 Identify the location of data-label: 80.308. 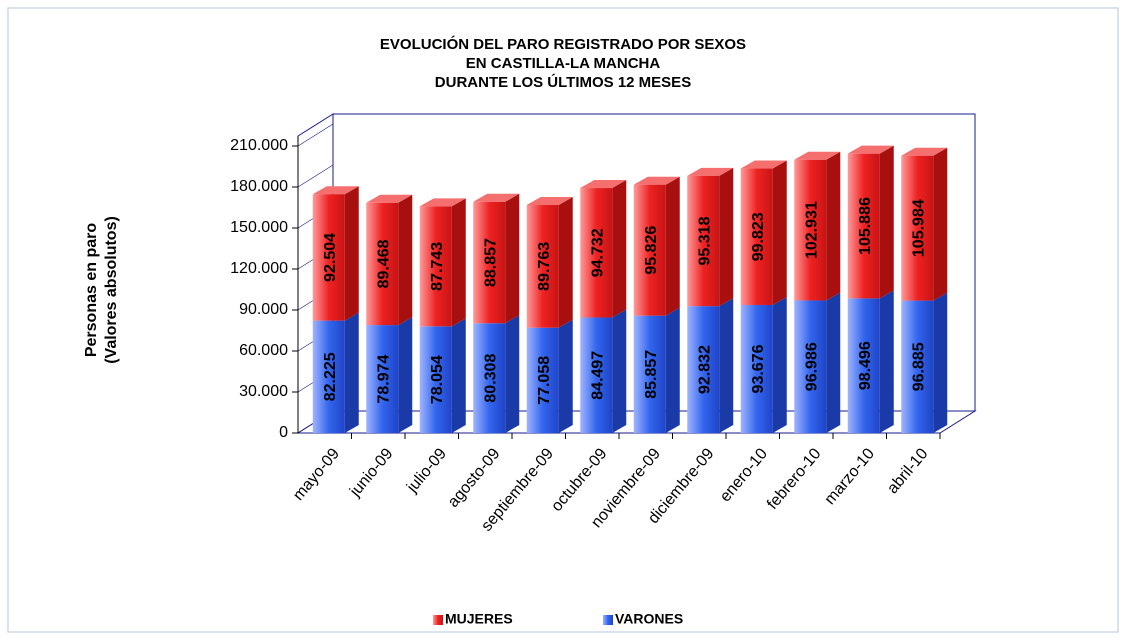
(490, 378).